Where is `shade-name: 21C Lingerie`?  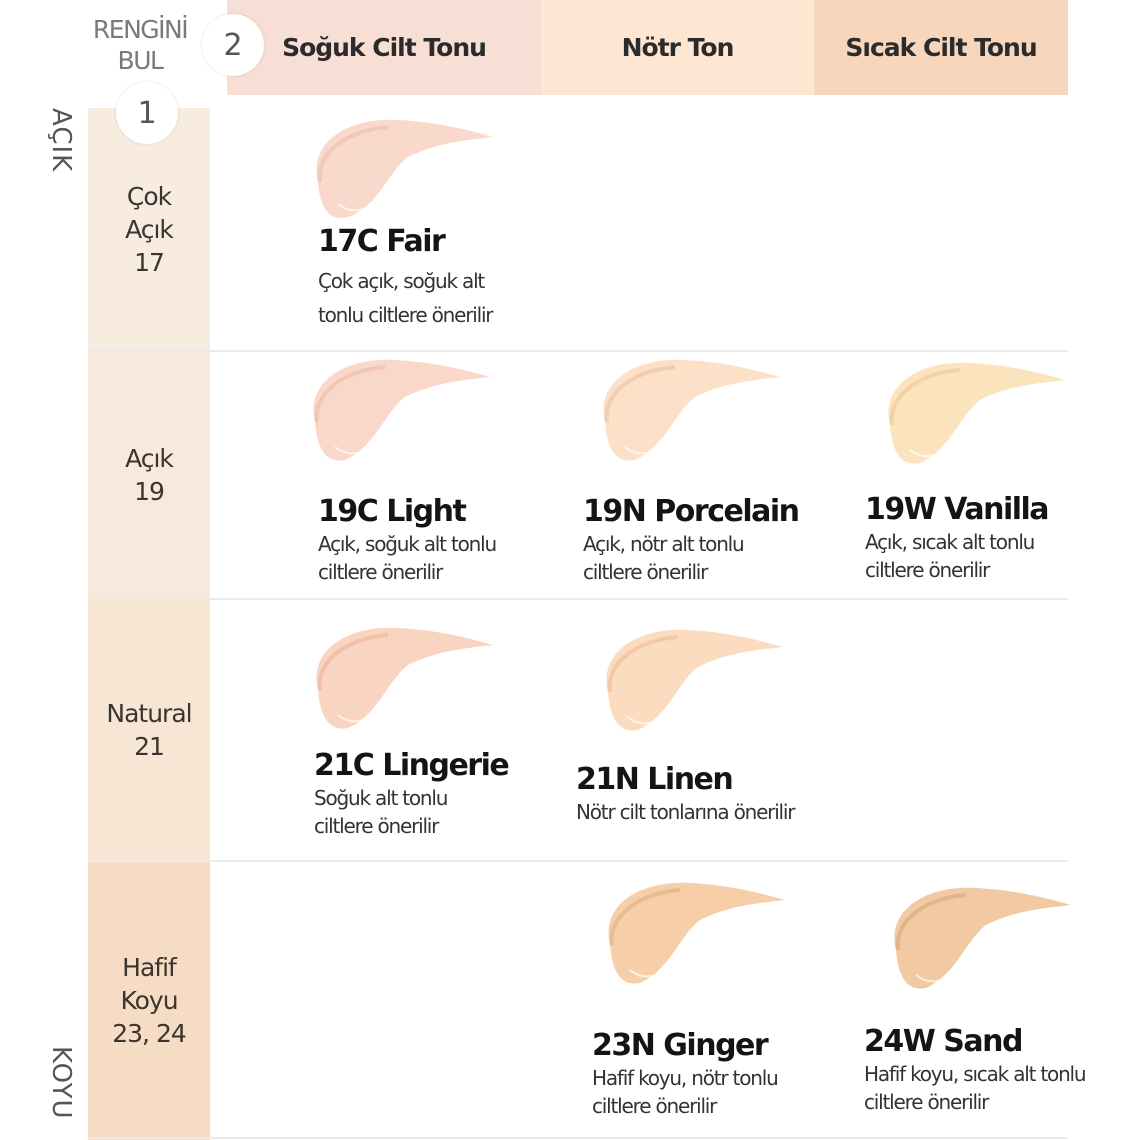
shade-name: 21C Lingerie is located at coordinates (412, 765).